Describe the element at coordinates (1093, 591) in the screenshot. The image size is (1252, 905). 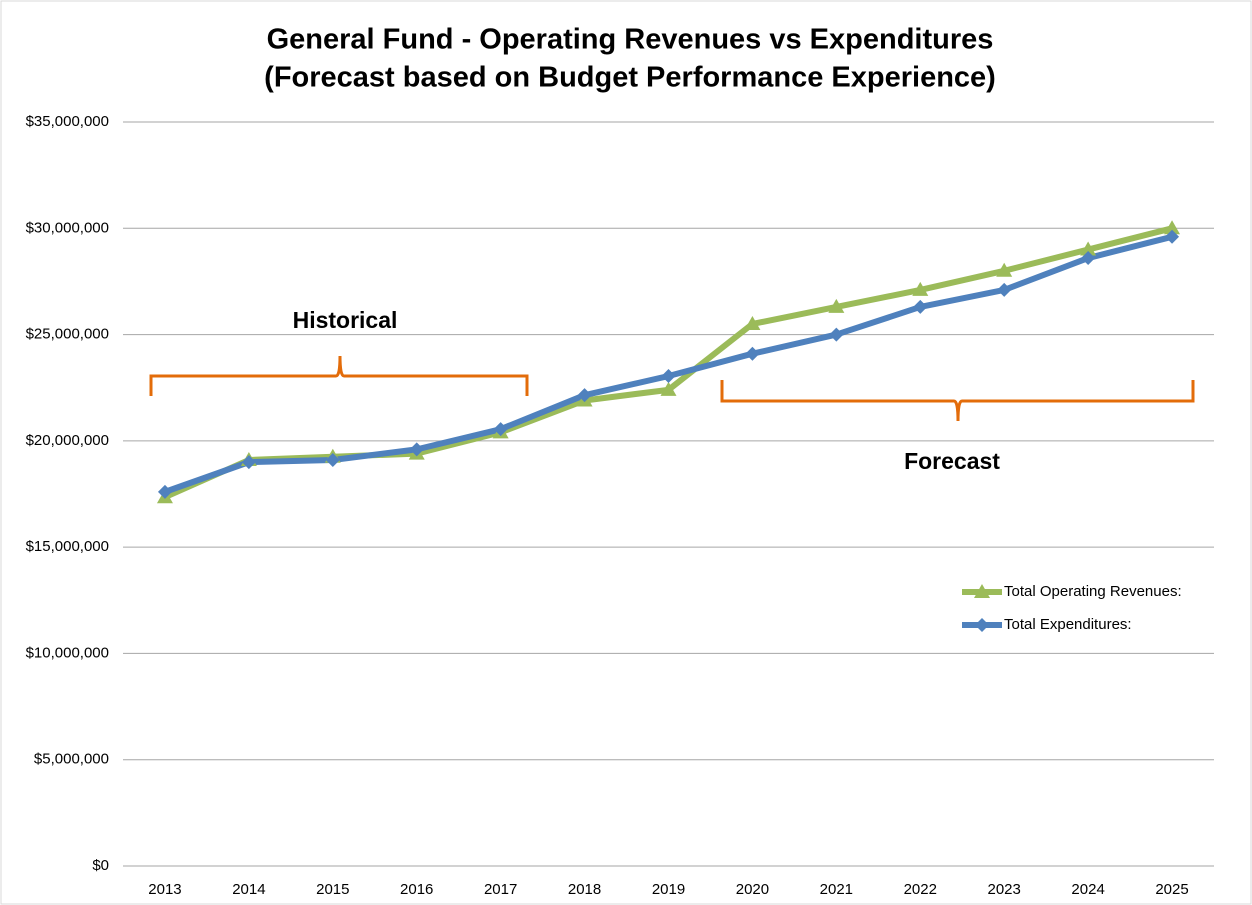
I see `legend-label: Total Operating Revenues:` at that location.